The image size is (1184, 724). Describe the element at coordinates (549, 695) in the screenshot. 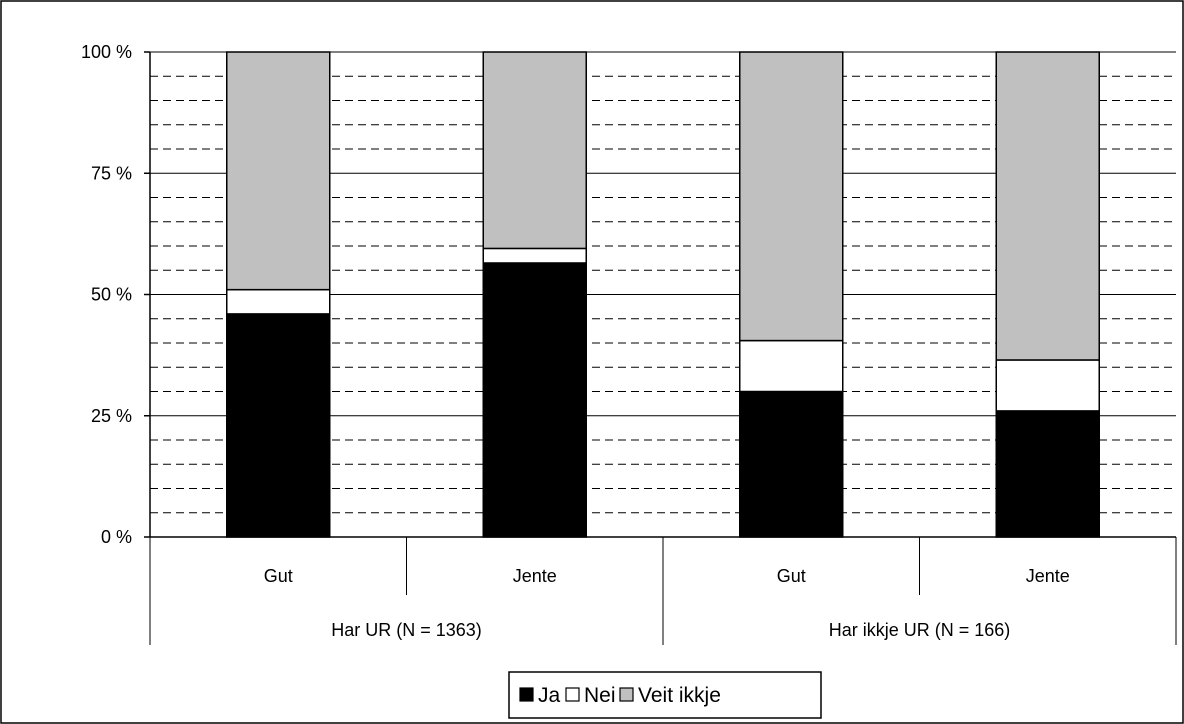

I see `legend-label: Ja` at that location.